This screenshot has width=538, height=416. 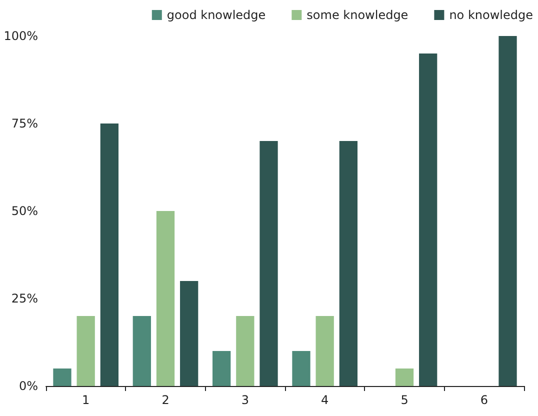 I want to click on x-tick-label: 5, so click(x=404, y=400).